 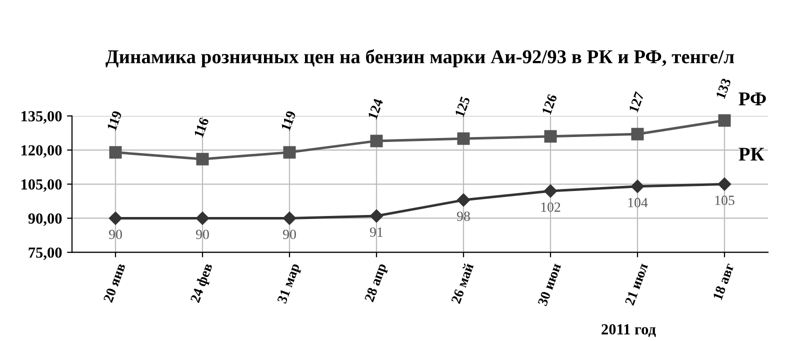 What do you see at coordinates (45, 253) in the screenshot?
I see `y-tick-label: 75,00` at bounding box center [45, 253].